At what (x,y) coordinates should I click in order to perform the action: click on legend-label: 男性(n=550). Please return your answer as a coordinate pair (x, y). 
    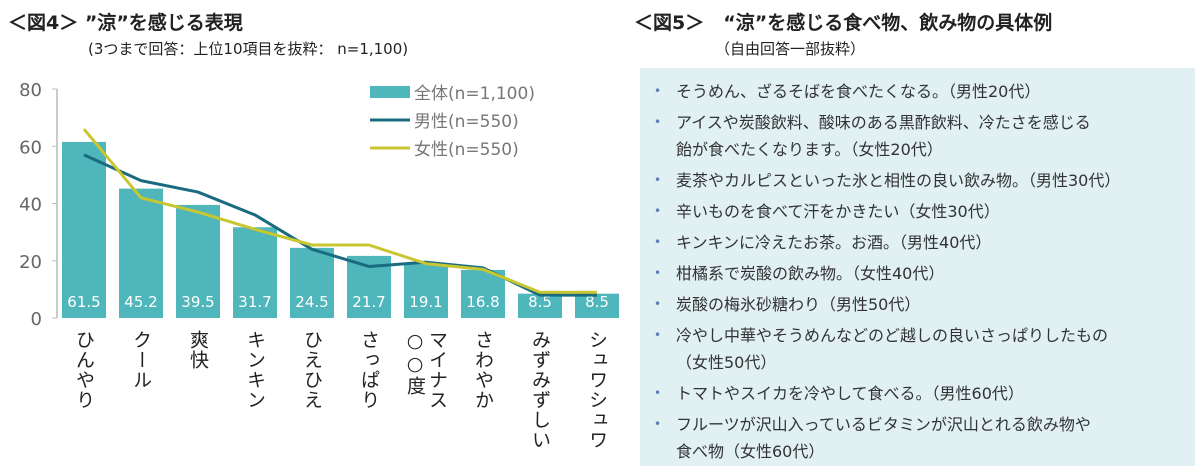
    Looking at the image, I should click on (466, 122).